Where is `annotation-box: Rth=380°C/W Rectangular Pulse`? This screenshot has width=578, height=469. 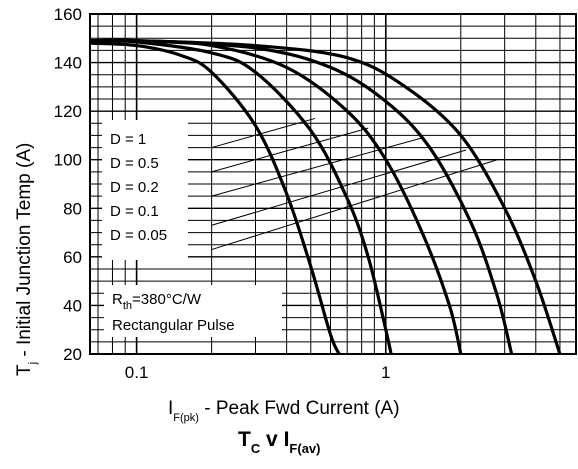
annotation-box: Rth=380°C/W Rectangular Pulse is located at coordinates (193, 311).